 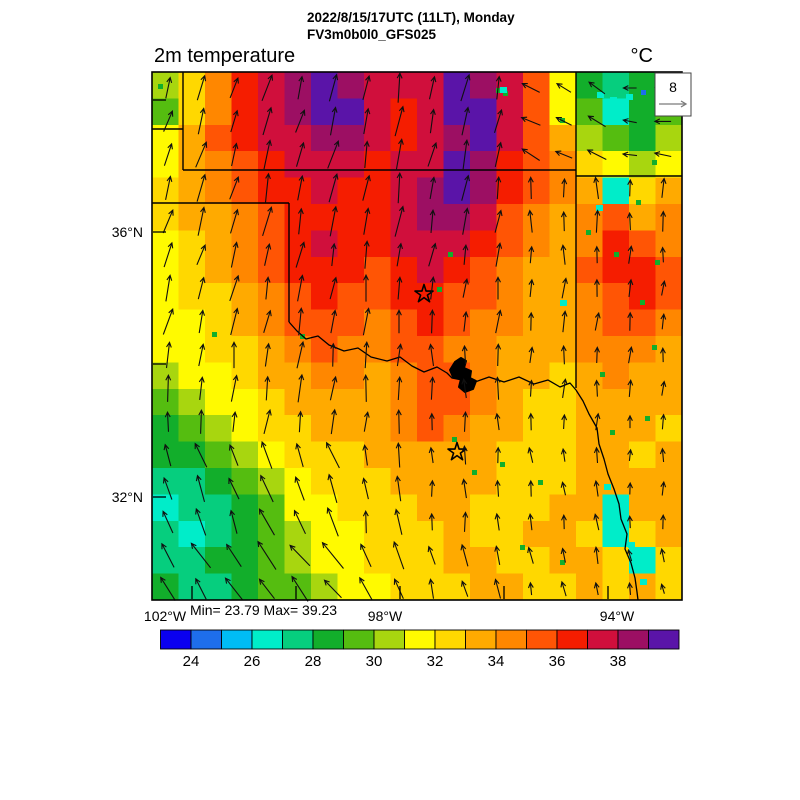 What do you see at coordinates (424, 293) in the screenshot?
I see `city-star-icon` at bounding box center [424, 293].